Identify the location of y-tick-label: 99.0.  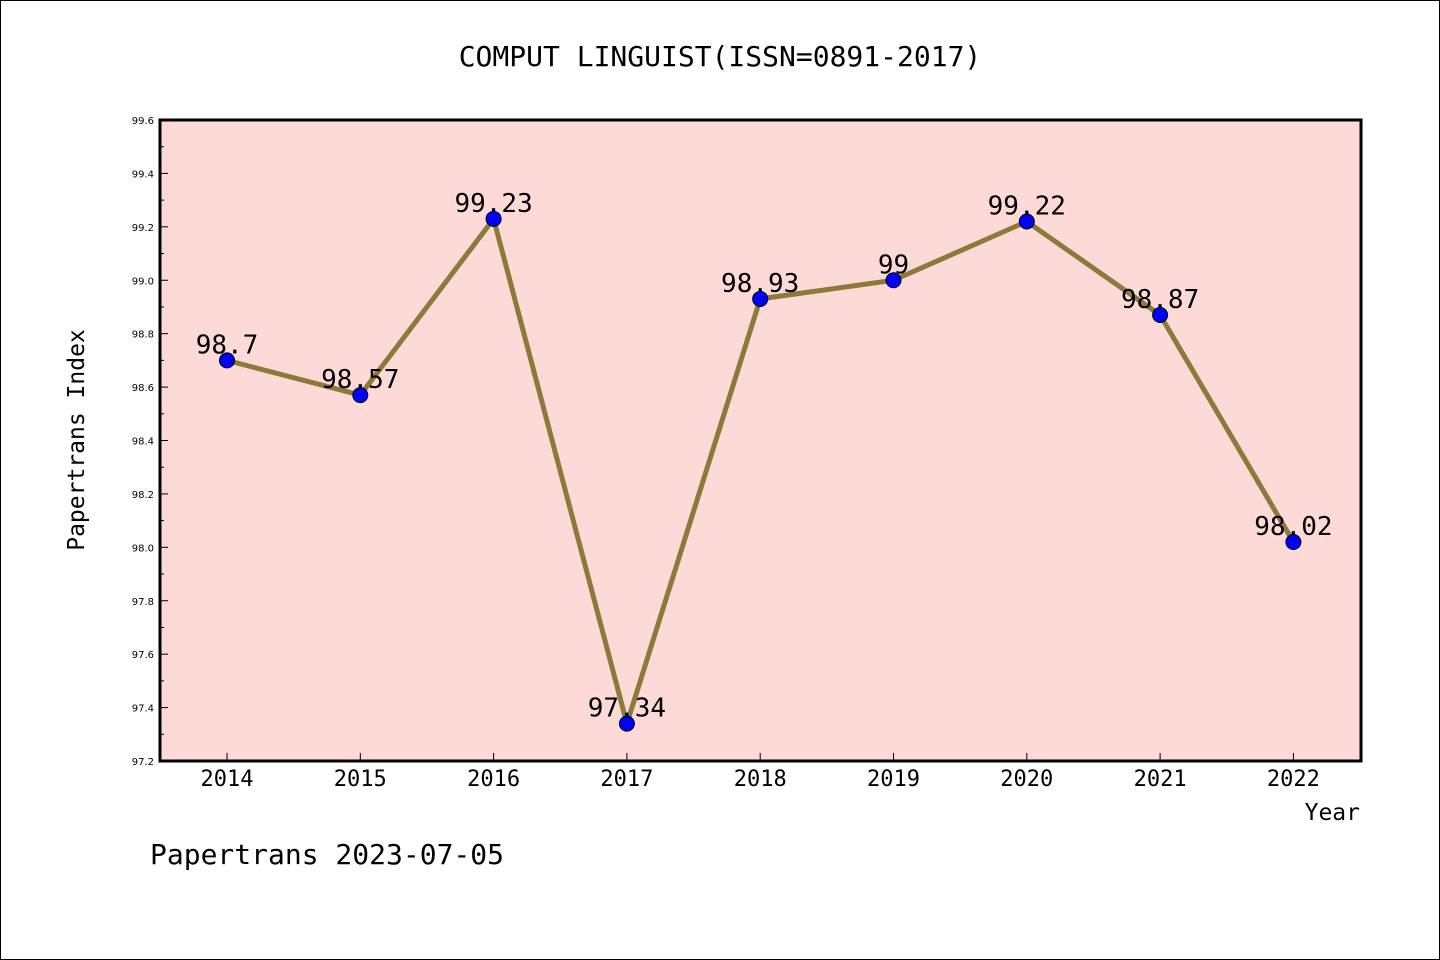
(143, 281).